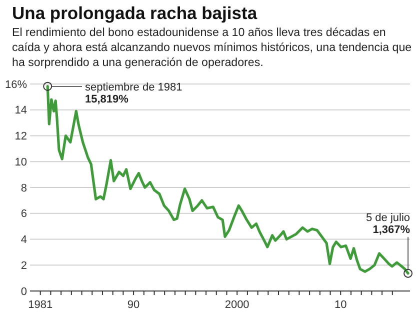 Image resolution: width=420 pixels, height=335 pixels. What do you see at coordinates (40, 305) in the screenshot?
I see `x-tick-label: 1981` at bounding box center [40, 305].